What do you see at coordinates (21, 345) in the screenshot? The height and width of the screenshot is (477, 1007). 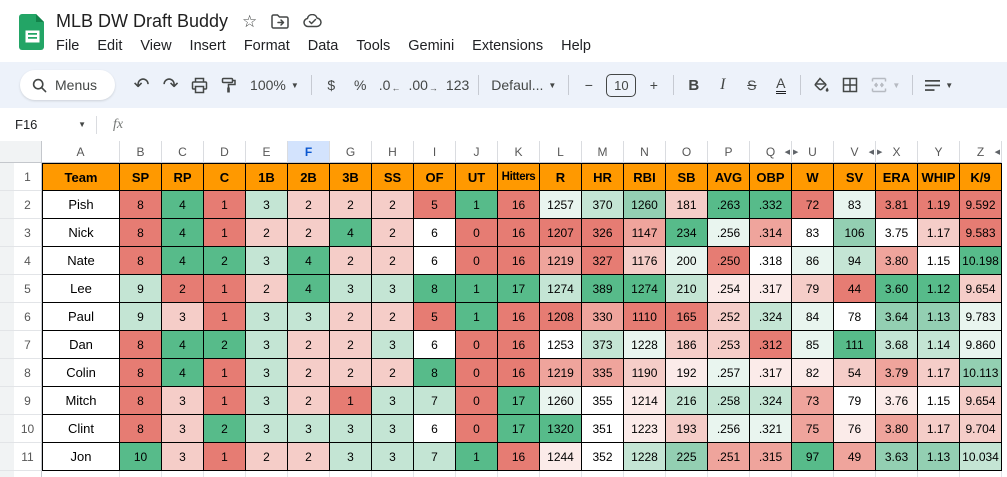 I see `row-header-7: 7` at bounding box center [21, 345].